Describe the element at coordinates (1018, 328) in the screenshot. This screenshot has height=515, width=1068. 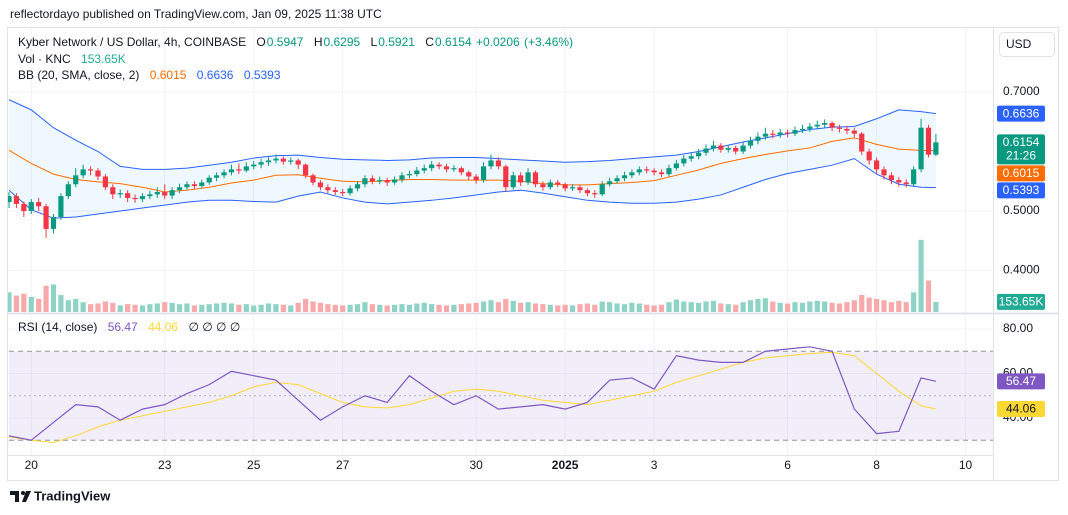
I see `y-tick-label: 80.00` at that location.